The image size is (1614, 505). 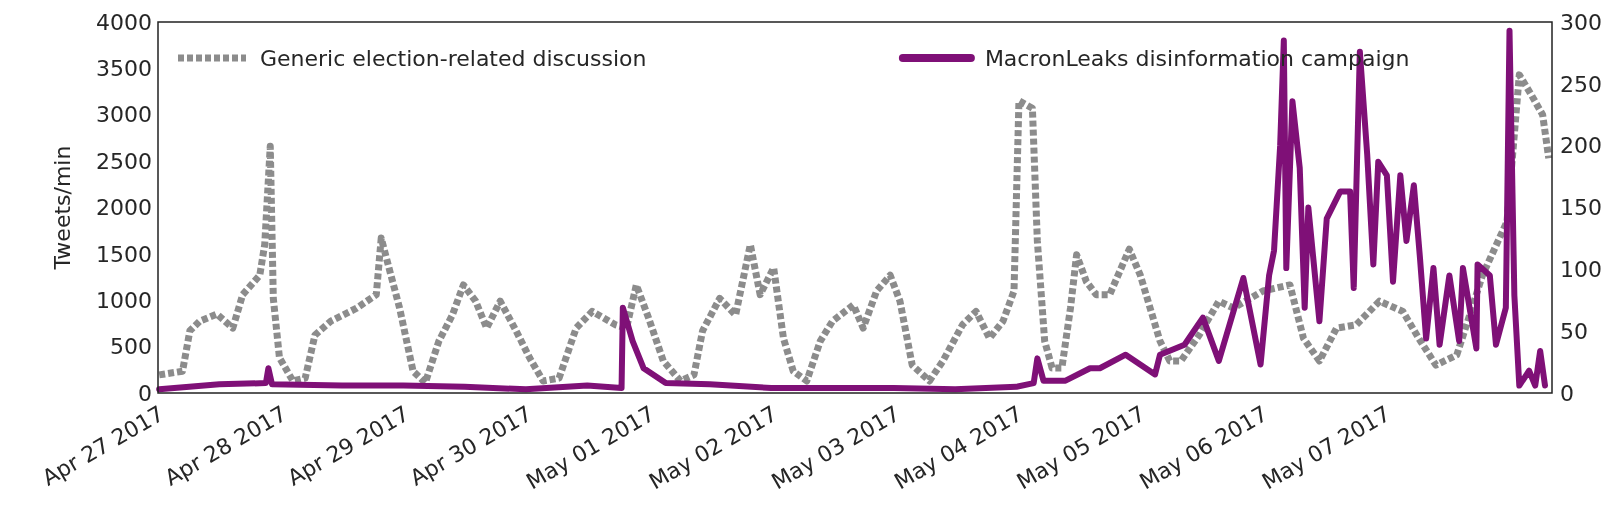 I want to click on y2-tick-label: 250, so click(x=1581, y=84).